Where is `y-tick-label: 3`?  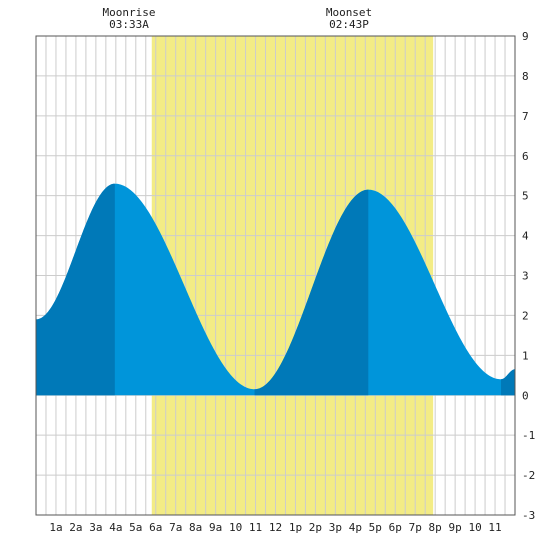 y-tick-label: 3 is located at coordinates (525, 276).